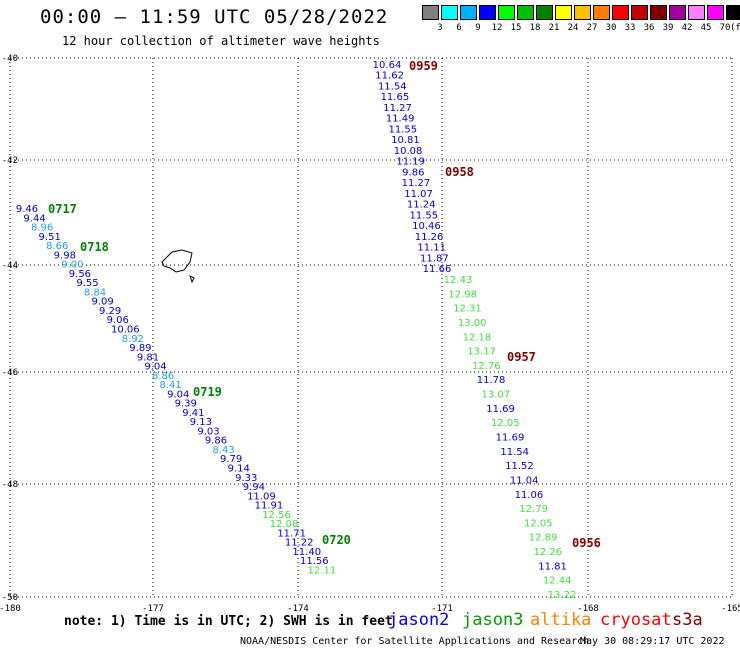  I want to click on swh-value: 11.06, so click(529, 495).